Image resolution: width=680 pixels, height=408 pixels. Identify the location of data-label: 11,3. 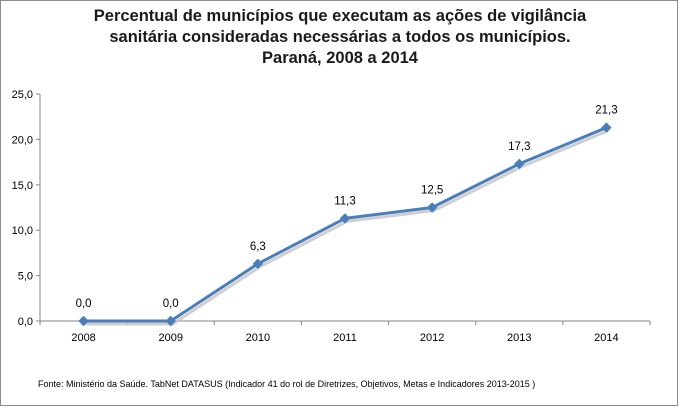
(345, 201).